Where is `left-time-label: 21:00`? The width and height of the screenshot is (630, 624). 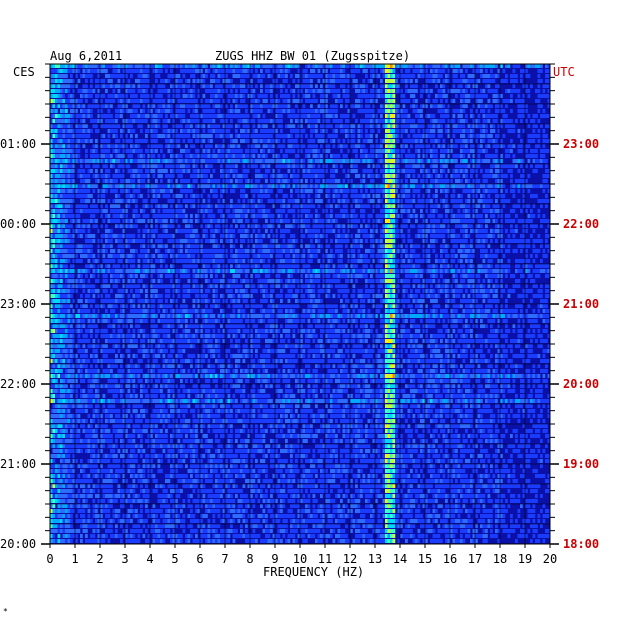 left-time-label: 21:00 is located at coordinates (18, 464).